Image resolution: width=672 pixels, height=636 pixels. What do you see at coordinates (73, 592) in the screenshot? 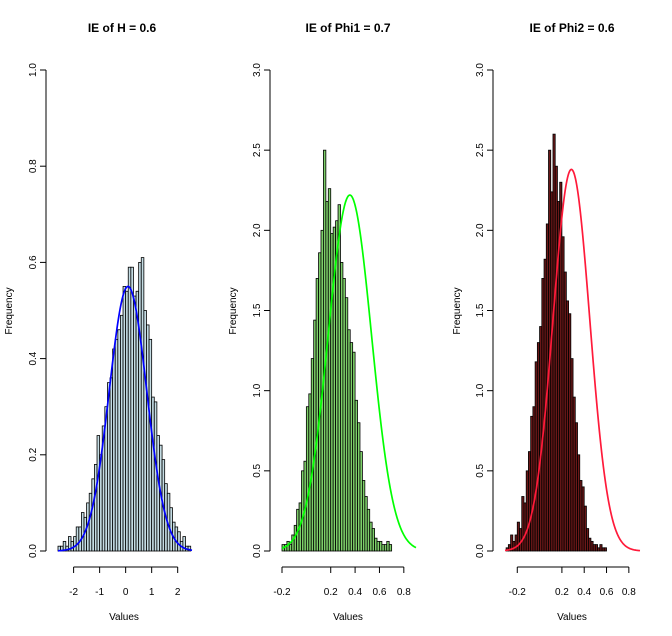
I see `x-tick-label: -2` at bounding box center [73, 592].